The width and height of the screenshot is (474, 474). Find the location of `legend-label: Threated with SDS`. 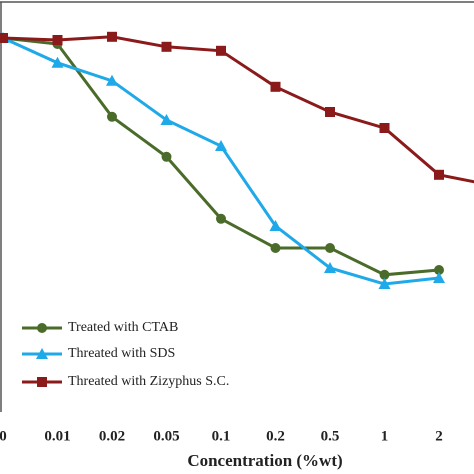

legend-label: Threated with SDS is located at coordinates (121, 353).